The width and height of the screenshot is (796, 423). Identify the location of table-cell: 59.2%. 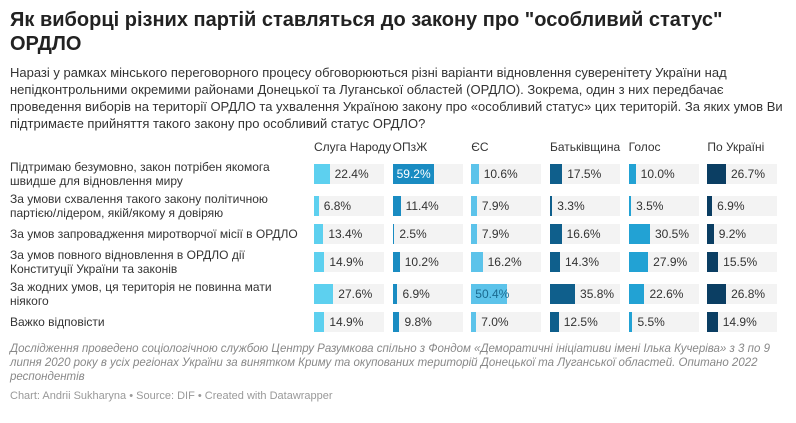
(432, 174).